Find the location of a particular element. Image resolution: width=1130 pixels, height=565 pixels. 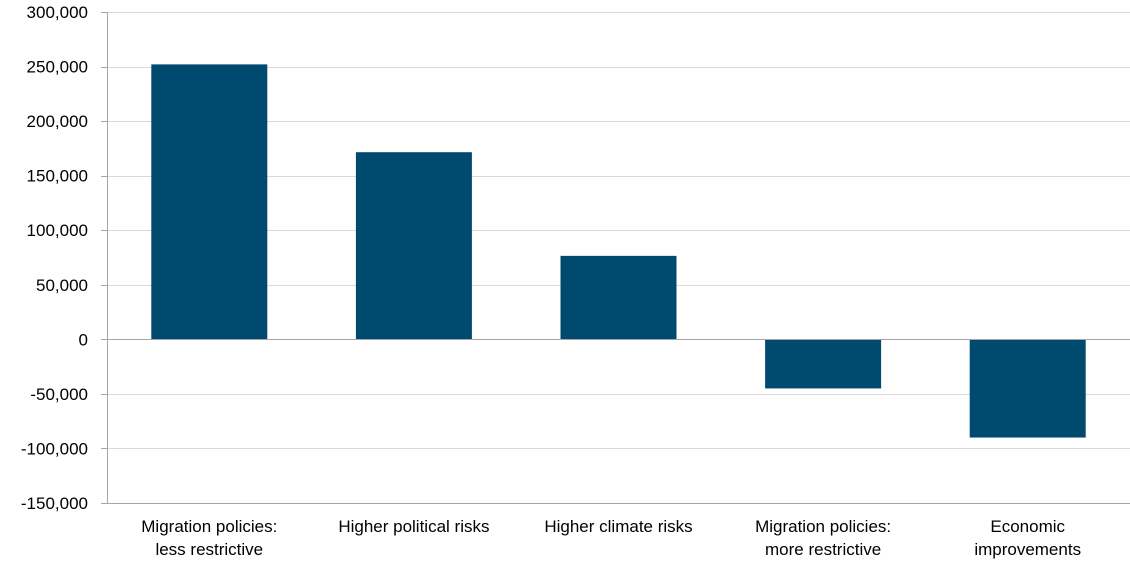

x-category-label-line: Higher political risks is located at coordinates (413, 526).